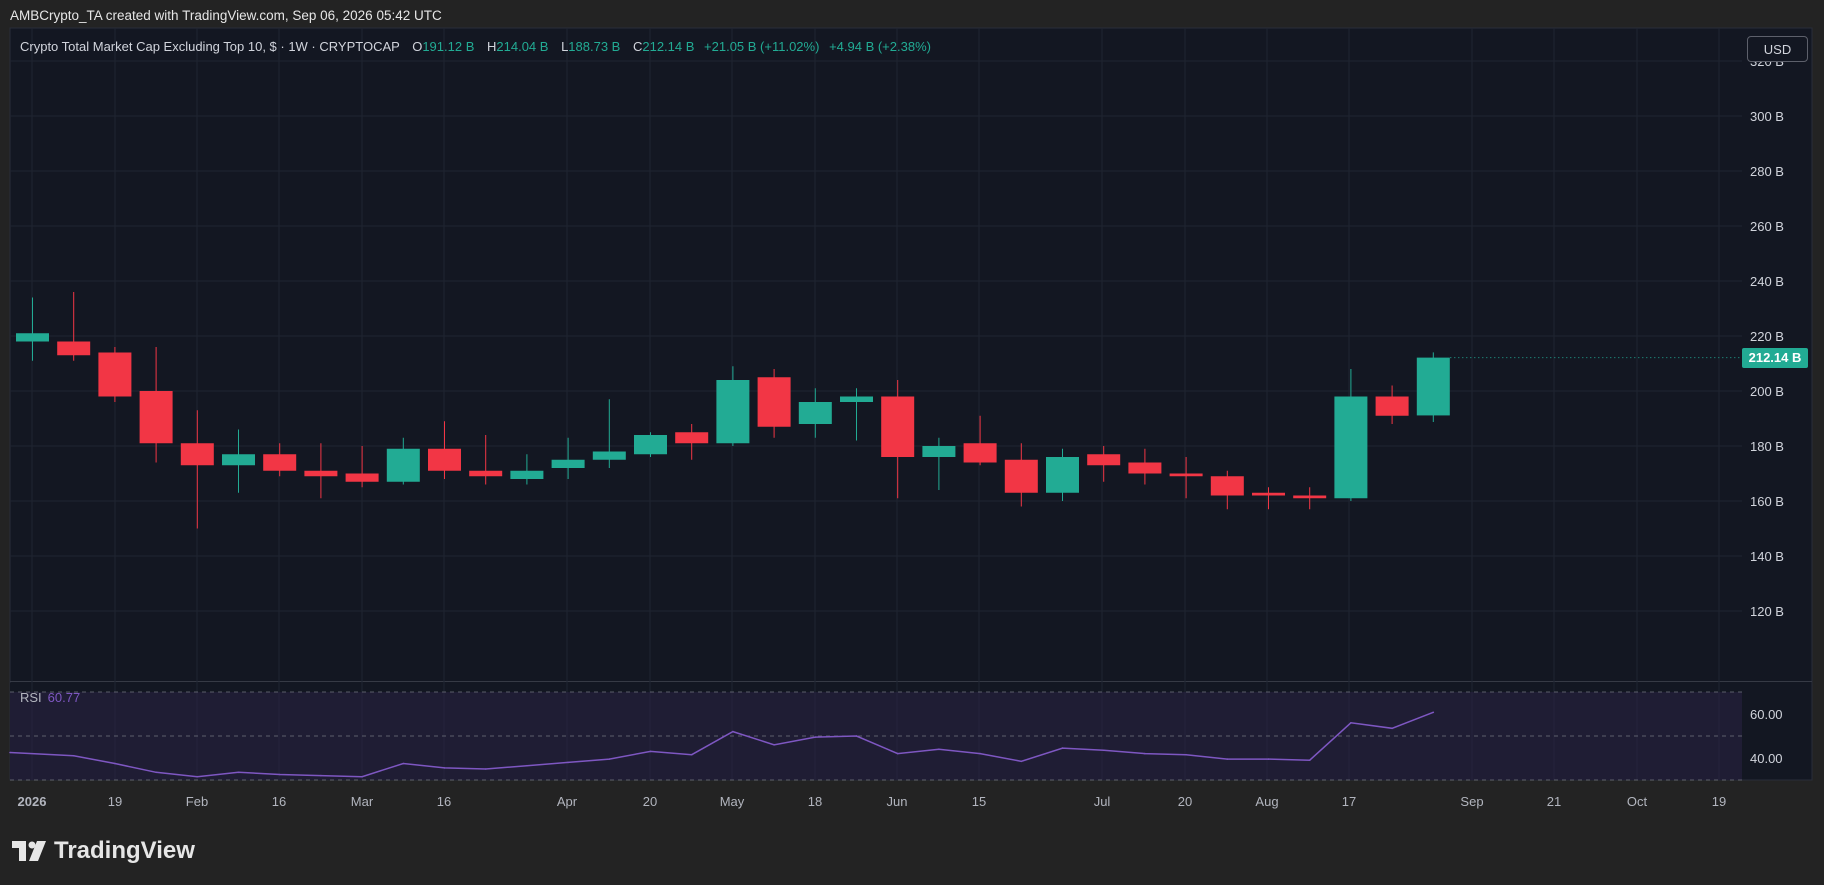  Describe the element at coordinates (762, 46) in the screenshot. I see `change-value: +21.05 B (+11.02%)` at that location.